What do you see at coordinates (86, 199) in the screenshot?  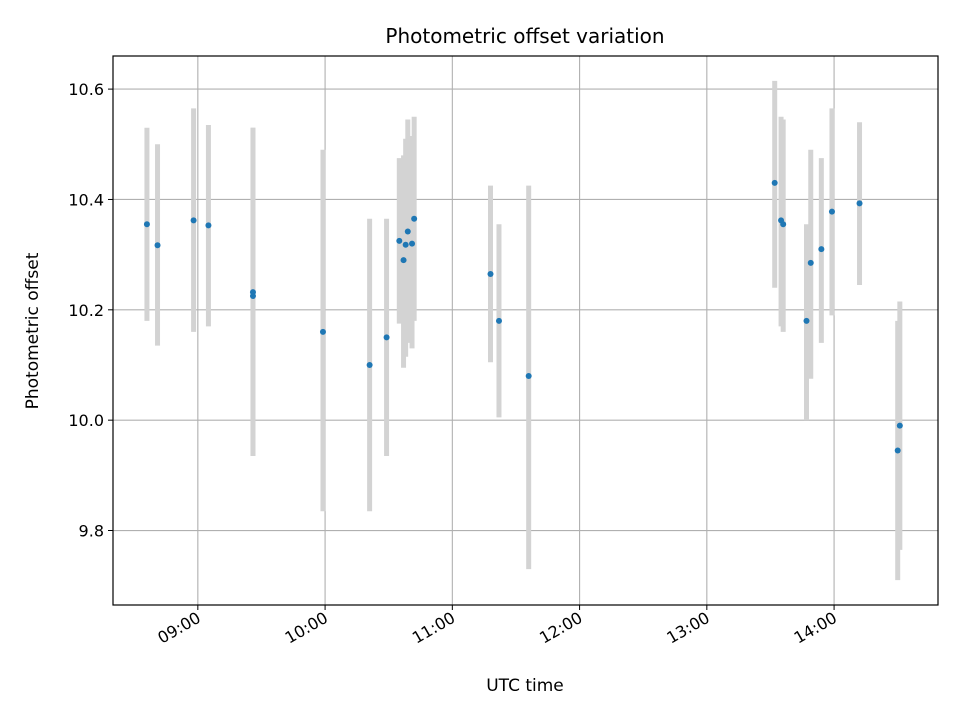 I see `y-tick-label: 10.4` at bounding box center [86, 199].